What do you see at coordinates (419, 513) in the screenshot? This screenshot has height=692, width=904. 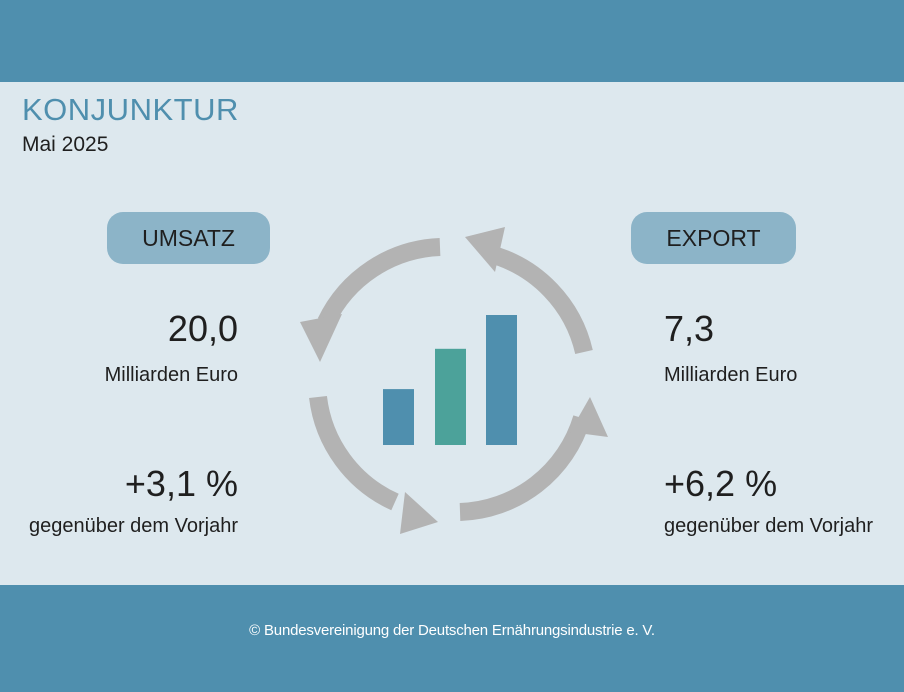 I see `arrowhead-bottom` at bounding box center [419, 513].